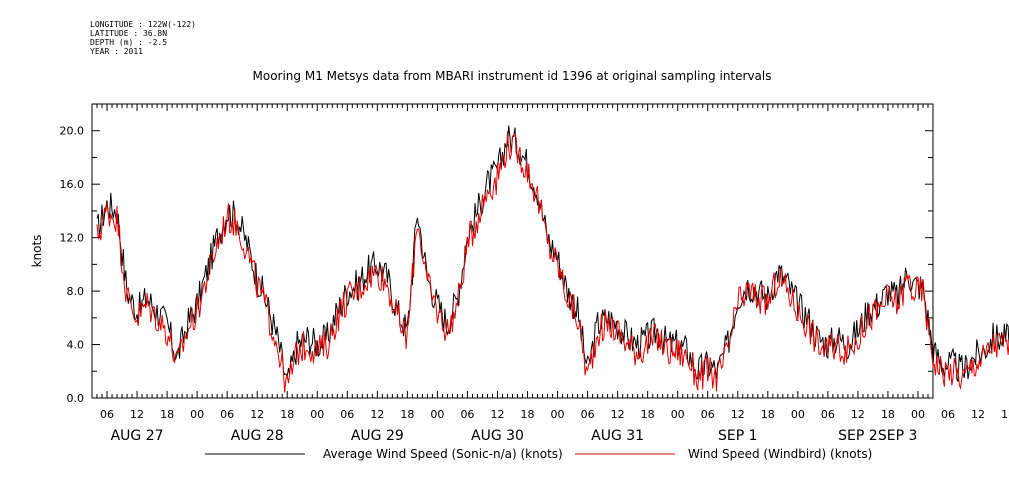 This screenshot has width=1009, height=504. I want to click on y-tick-label: 8.0, so click(76, 291).